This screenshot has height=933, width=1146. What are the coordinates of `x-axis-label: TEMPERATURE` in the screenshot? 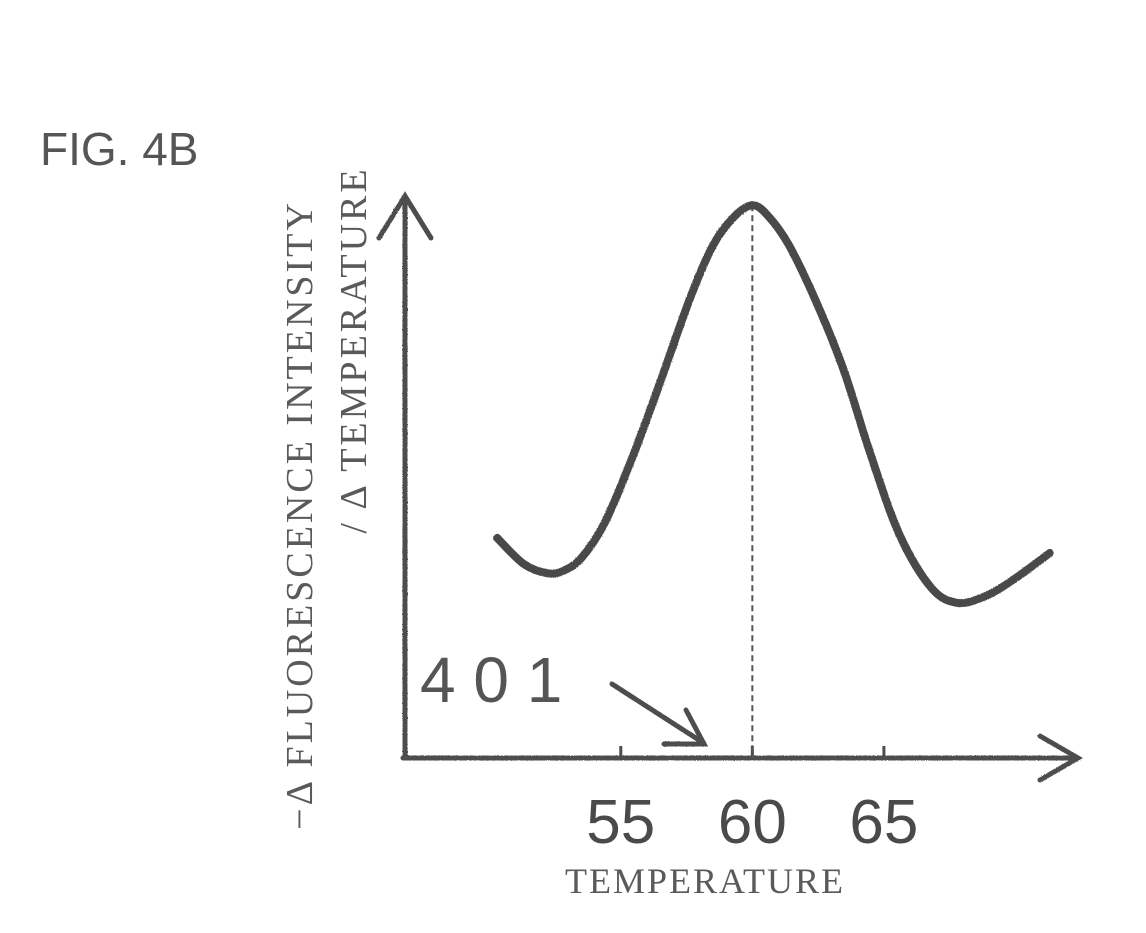 It's located at (705, 881).